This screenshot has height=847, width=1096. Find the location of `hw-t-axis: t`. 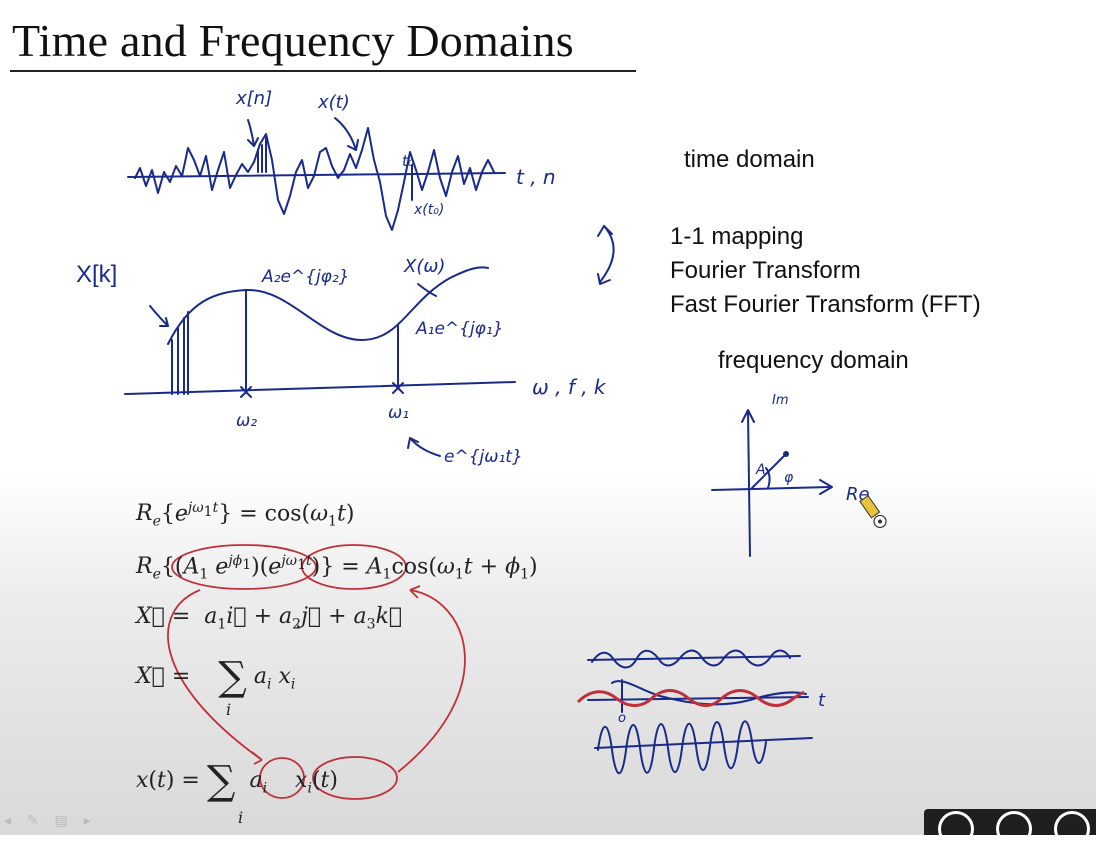

hw-t-axis: t is located at coordinates (822, 700).